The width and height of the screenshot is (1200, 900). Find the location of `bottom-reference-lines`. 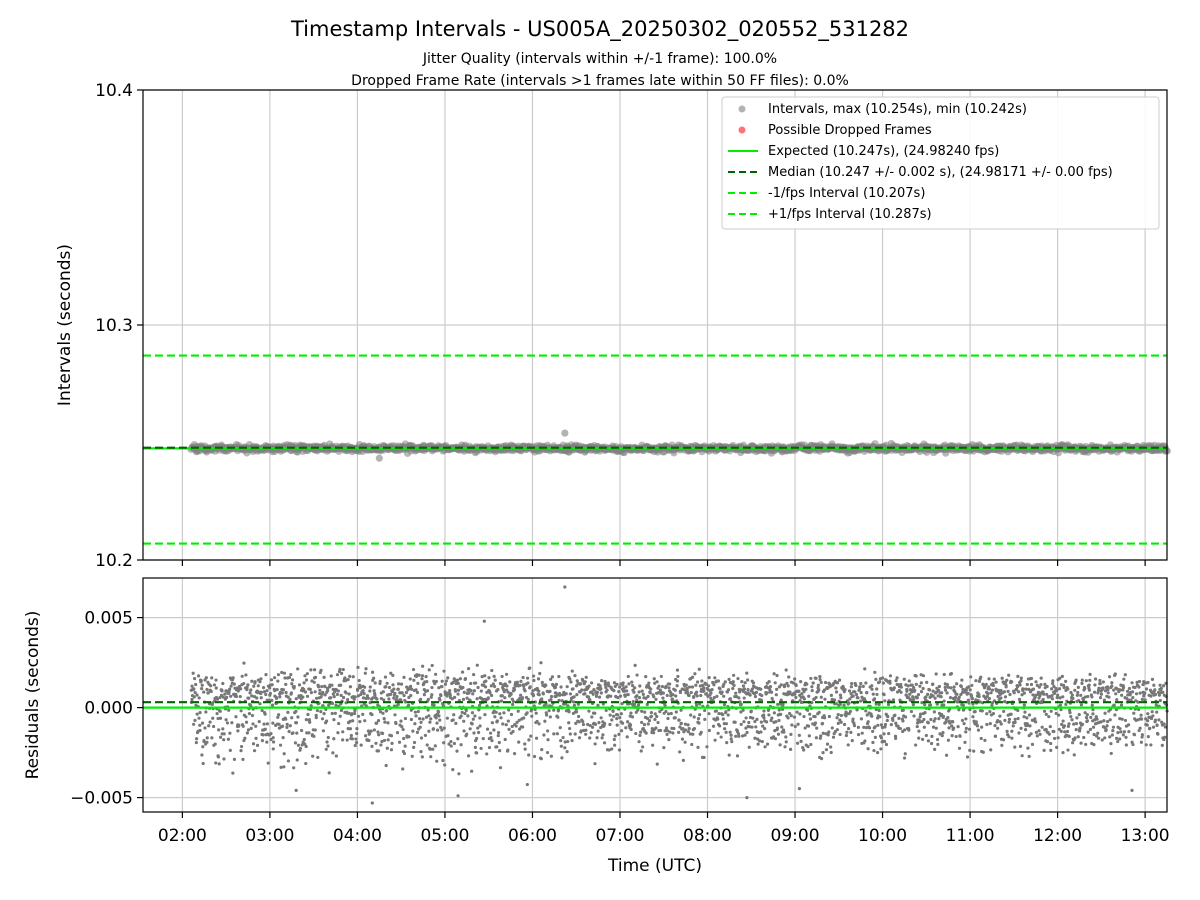

bottom-reference-lines is located at coordinates (655, 705).